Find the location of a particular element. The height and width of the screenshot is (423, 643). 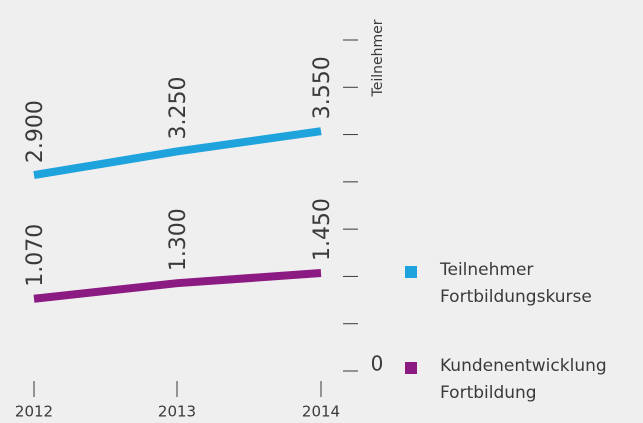

data-label: 1.070 is located at coordinates (35, 255).